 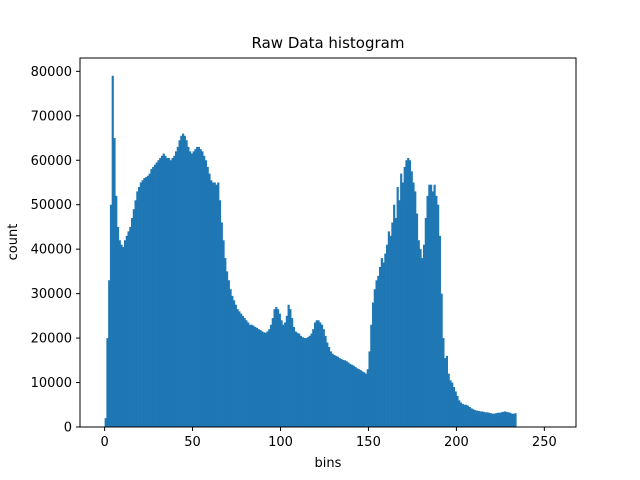 What do you see at coordinates (68, 428) in the screenshot?
I see `y-tick-label: 0` at bounding box center [68, 428].